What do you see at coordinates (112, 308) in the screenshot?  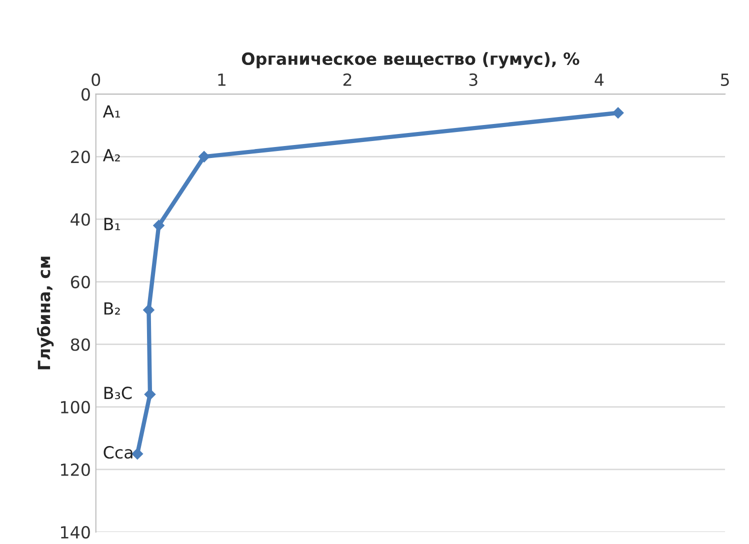 I see `annotation: B₂` at bounding box center [112, 308].